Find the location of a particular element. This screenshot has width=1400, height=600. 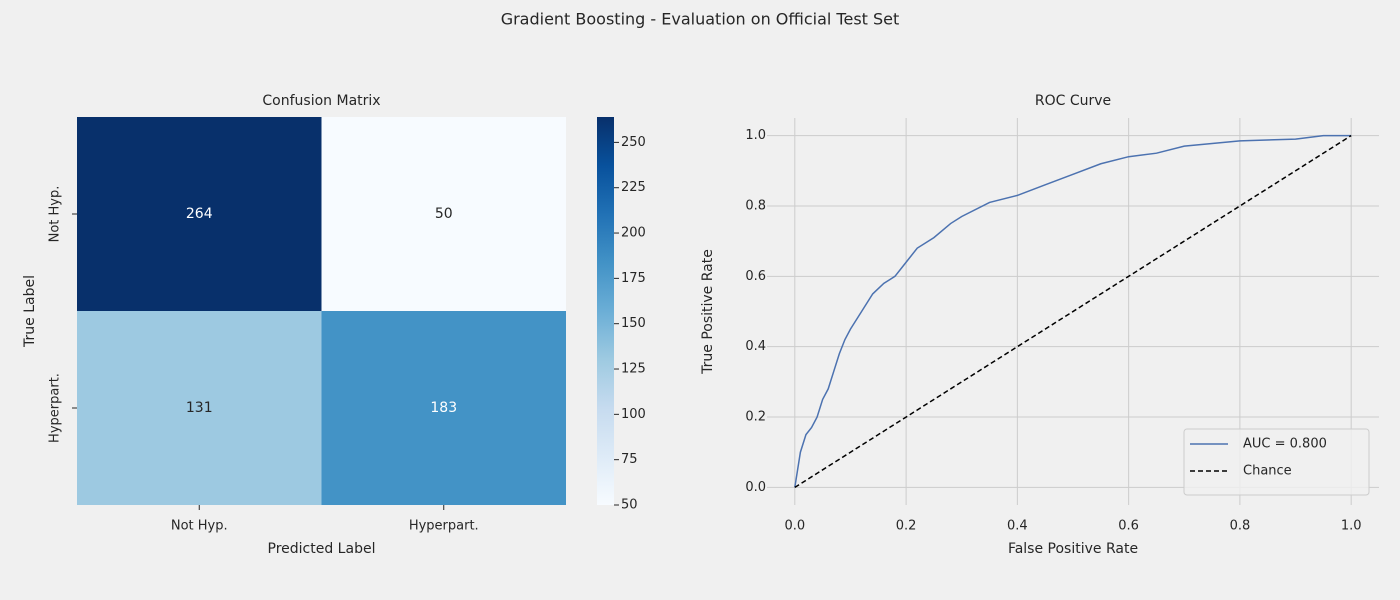

x-tick-label: Not Hyp. is located at coordinates (199, 526).